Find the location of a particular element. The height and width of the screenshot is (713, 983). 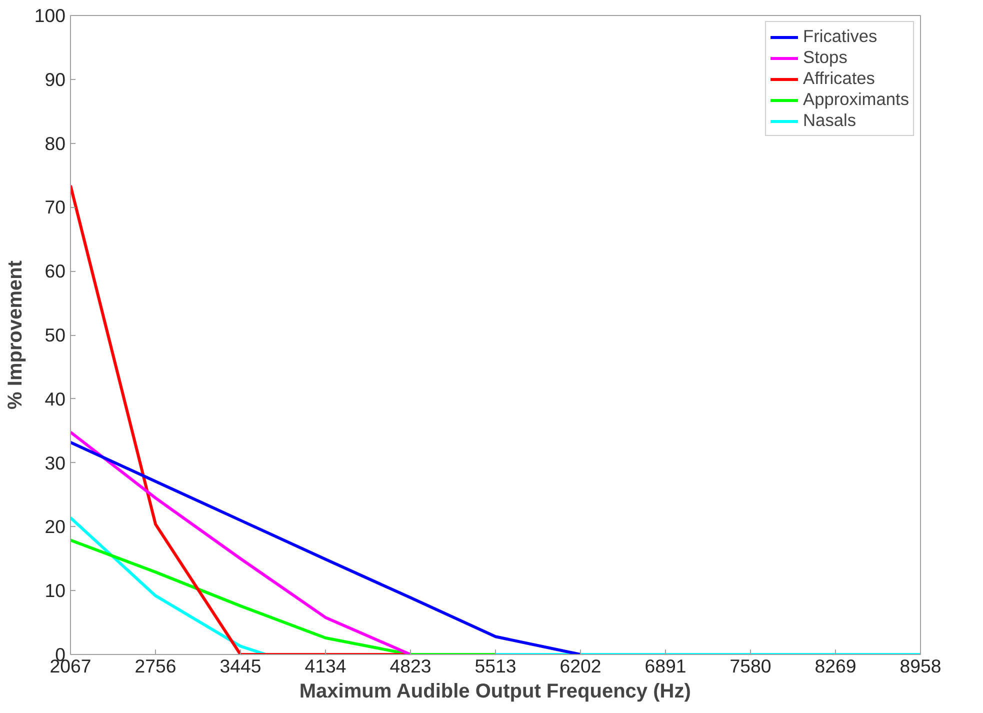

x-tick-label: 4134 is located at coordinates (325, 666).